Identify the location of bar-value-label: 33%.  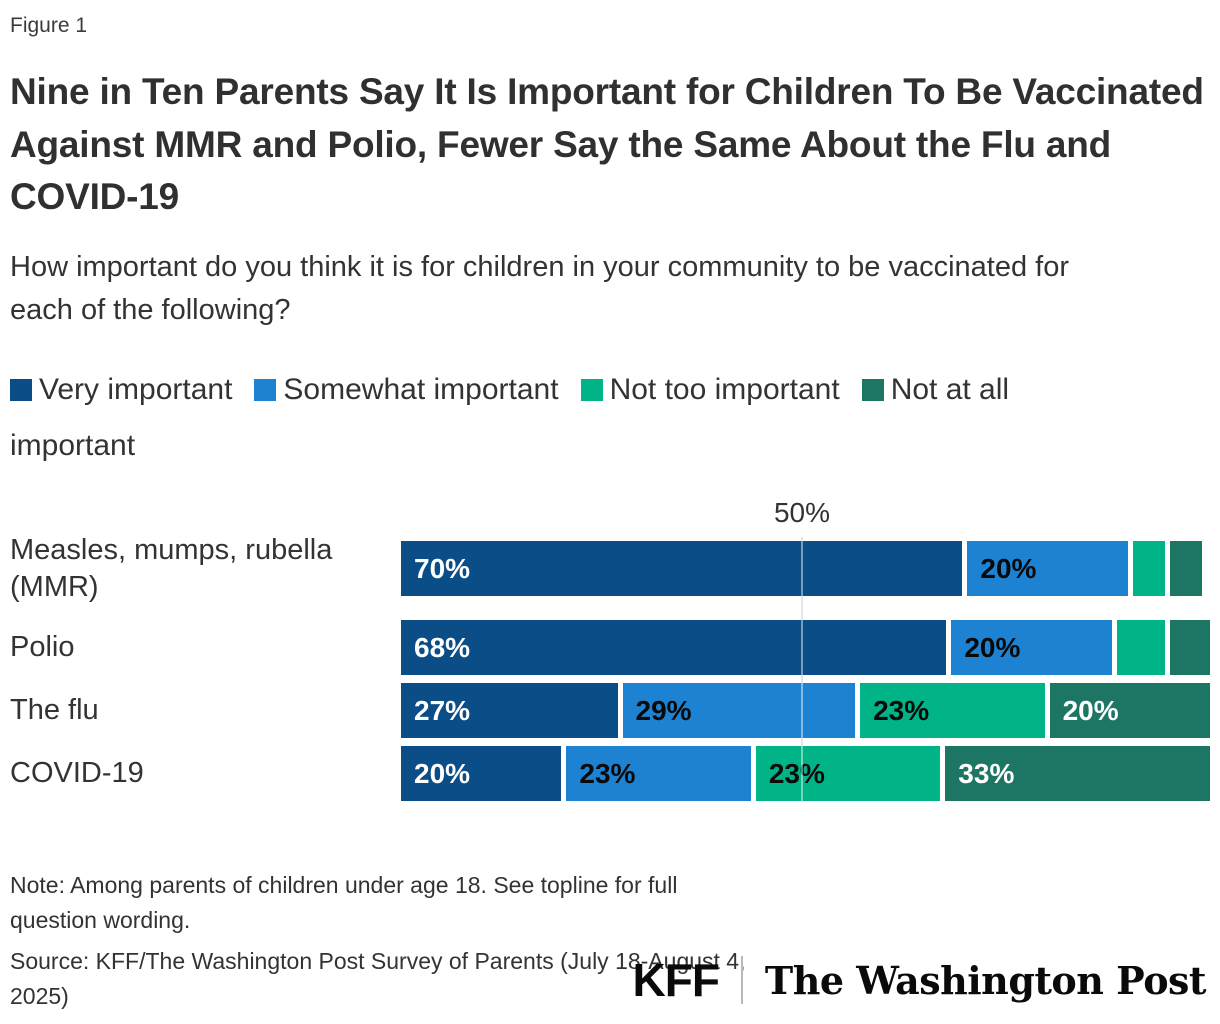
(986, 773).